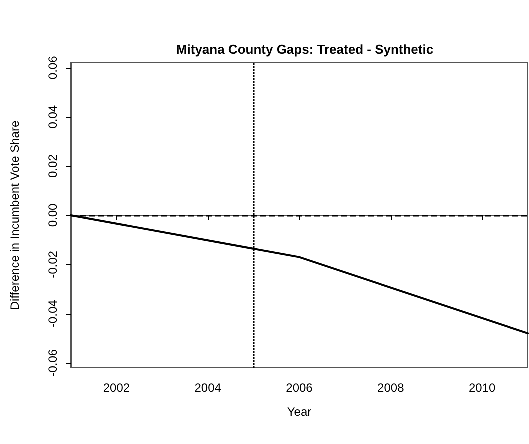  Describe the element at coordinates (116, 388) in the screenshot. I see `x-tick-label: 2002` at that location.